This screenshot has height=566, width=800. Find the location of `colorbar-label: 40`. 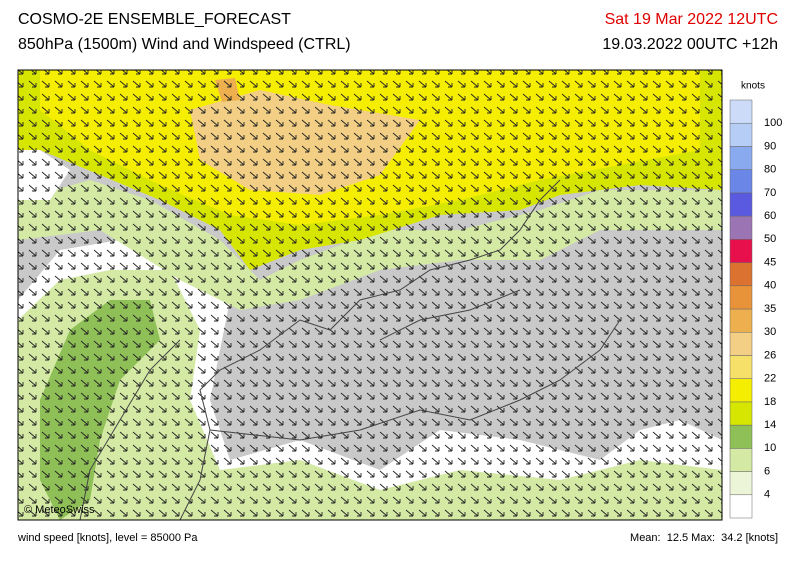

colorbar-label: 40 is located at coordinates (770, 286).